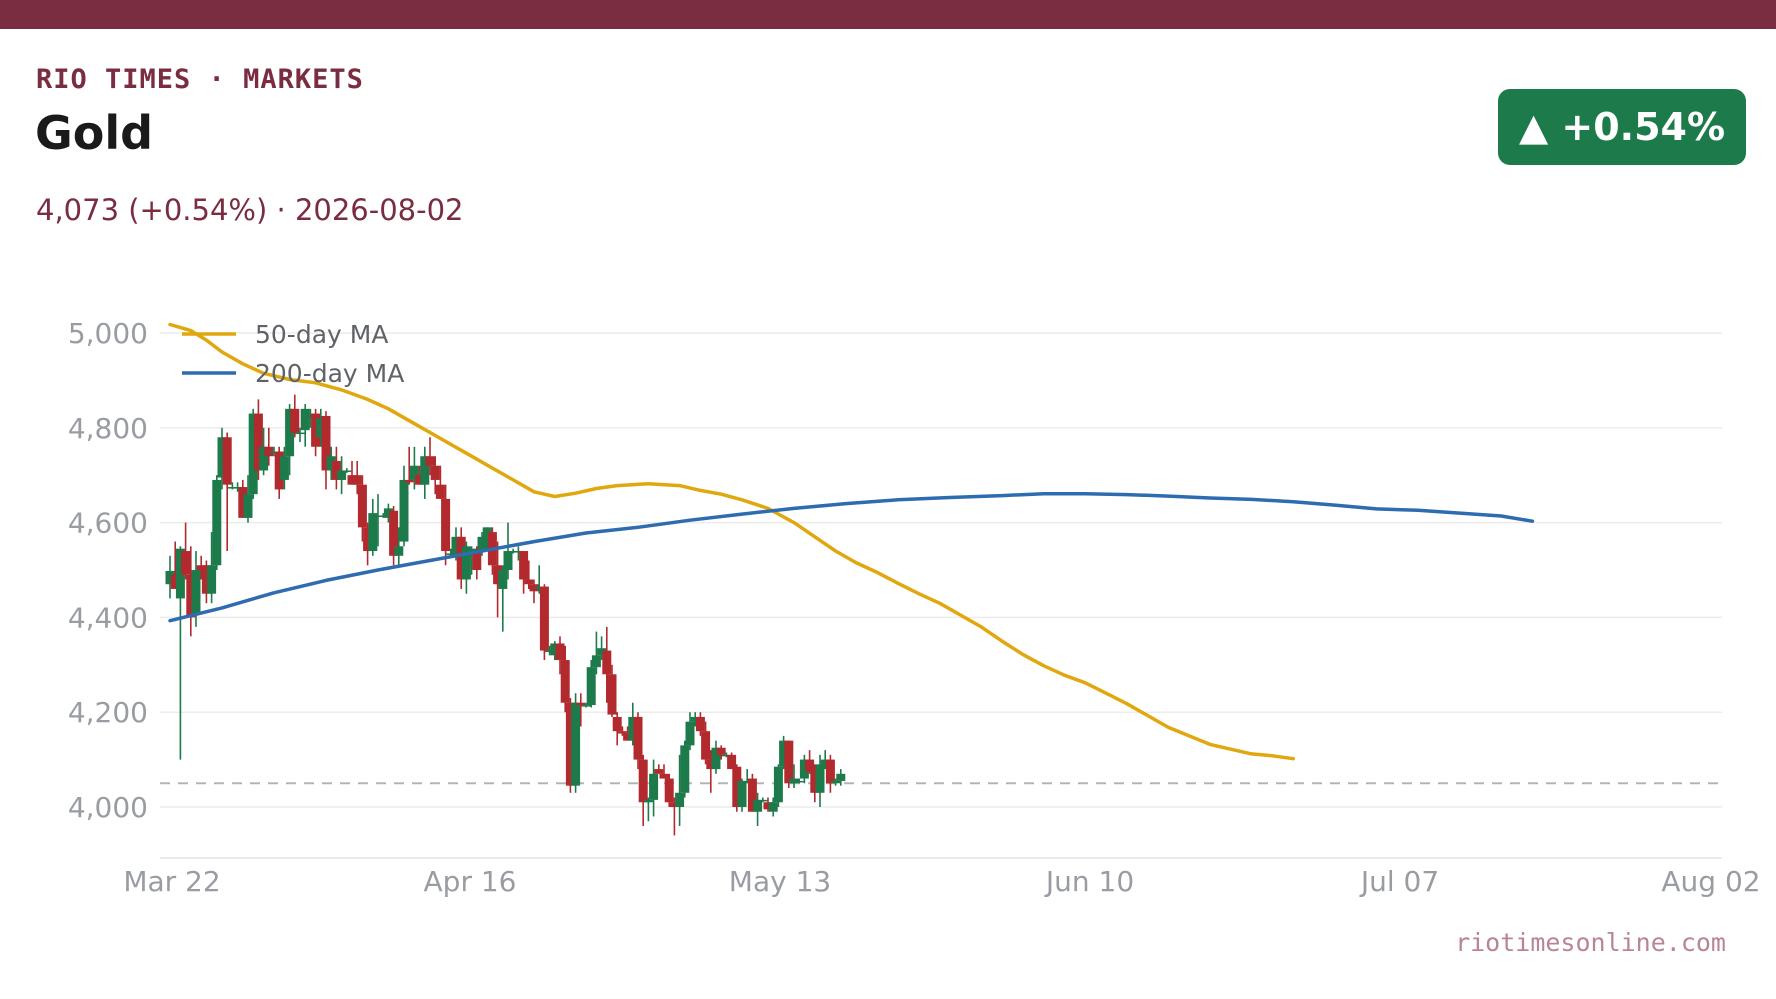 The height and width of the screenshot is (999, 1776). Describe the element at coordinates (108, 807) in the screenshot. I see `y-tick-label: 4,000` at that location.